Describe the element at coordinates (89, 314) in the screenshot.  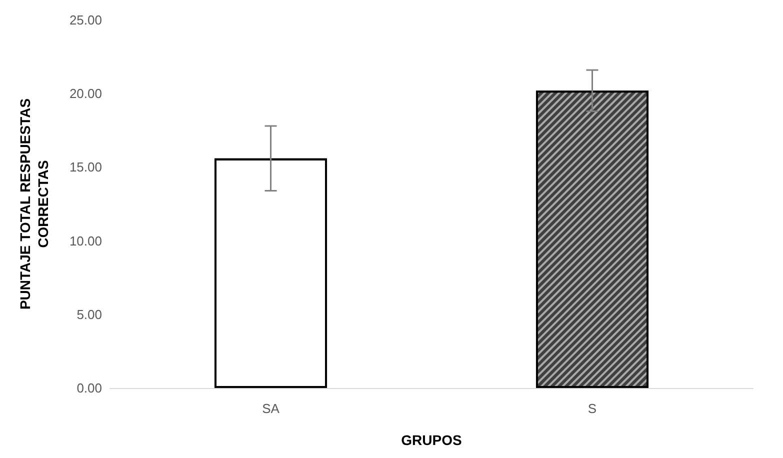
I see `y-tick-label: 5.00` at that location.